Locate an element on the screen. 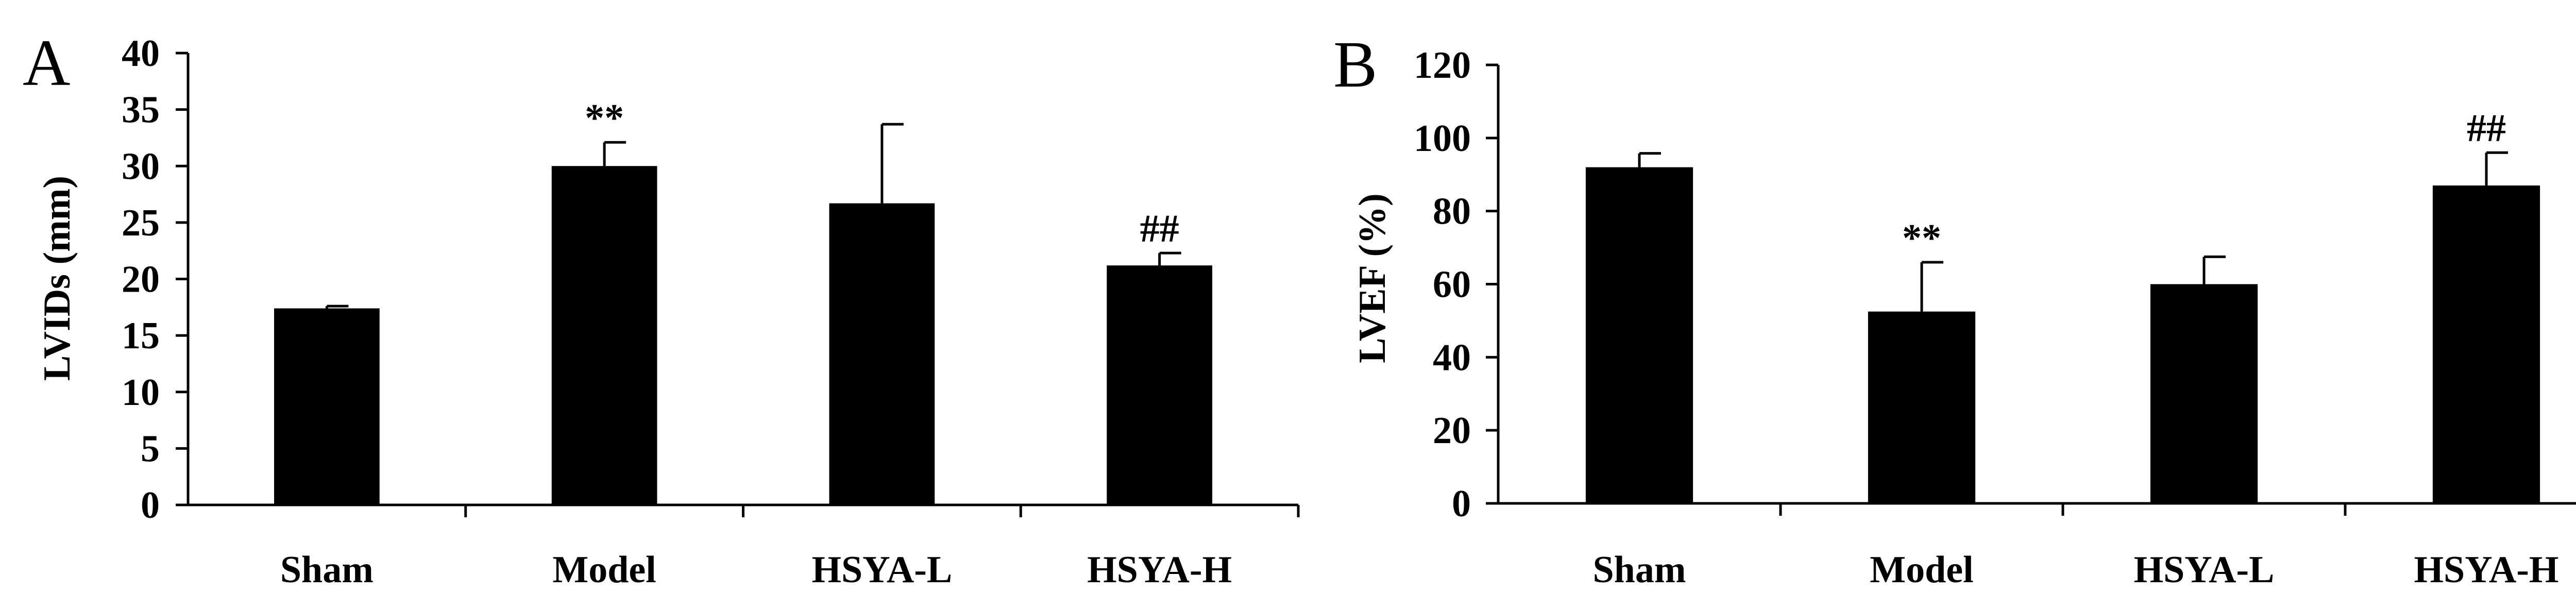 Image resolution: width=2576 pixels, height=609 pixels. y-tick-label-a: 35 is located at coordinates (141, 110).